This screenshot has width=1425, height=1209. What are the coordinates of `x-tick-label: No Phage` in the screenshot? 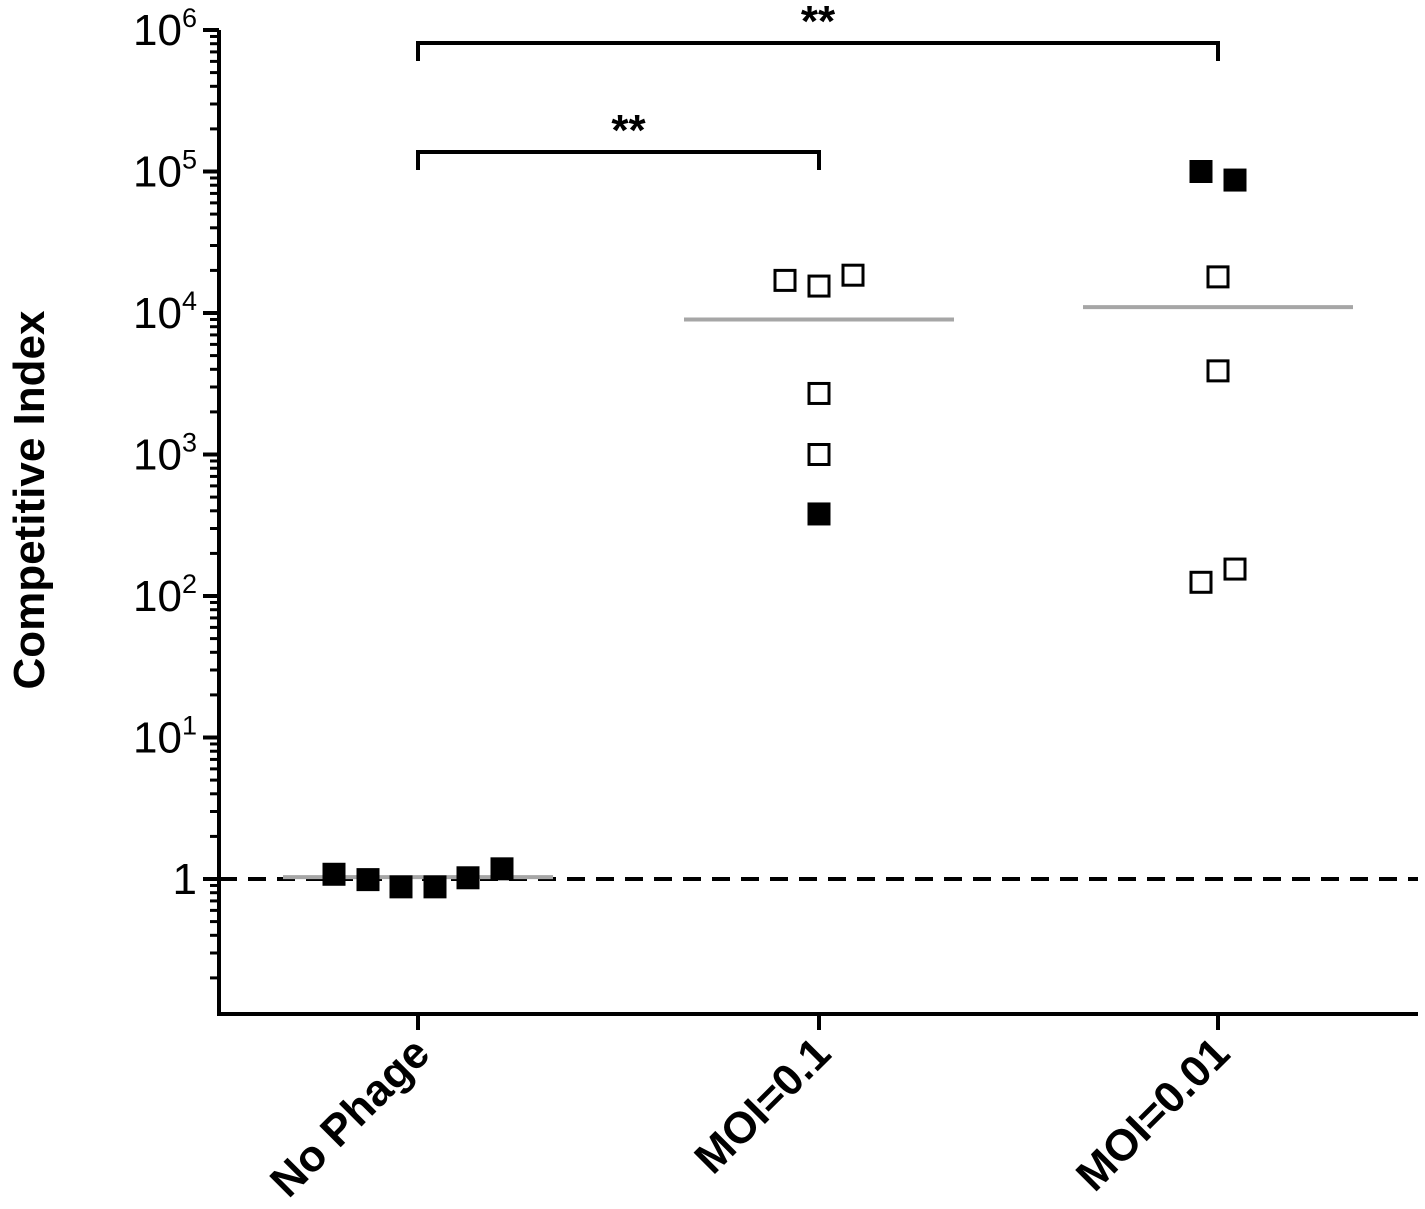 It's located at (350, 1117).